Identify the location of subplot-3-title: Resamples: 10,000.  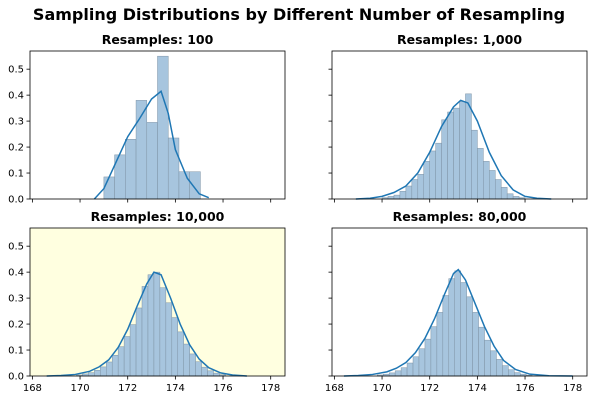
(158, 216).